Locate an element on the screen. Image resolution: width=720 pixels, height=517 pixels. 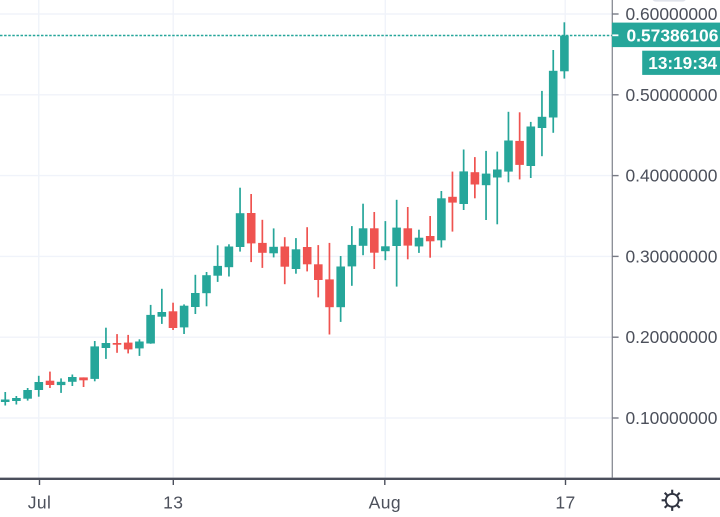
svg-text: 0.50000000 is located at coordinates (672, 95).